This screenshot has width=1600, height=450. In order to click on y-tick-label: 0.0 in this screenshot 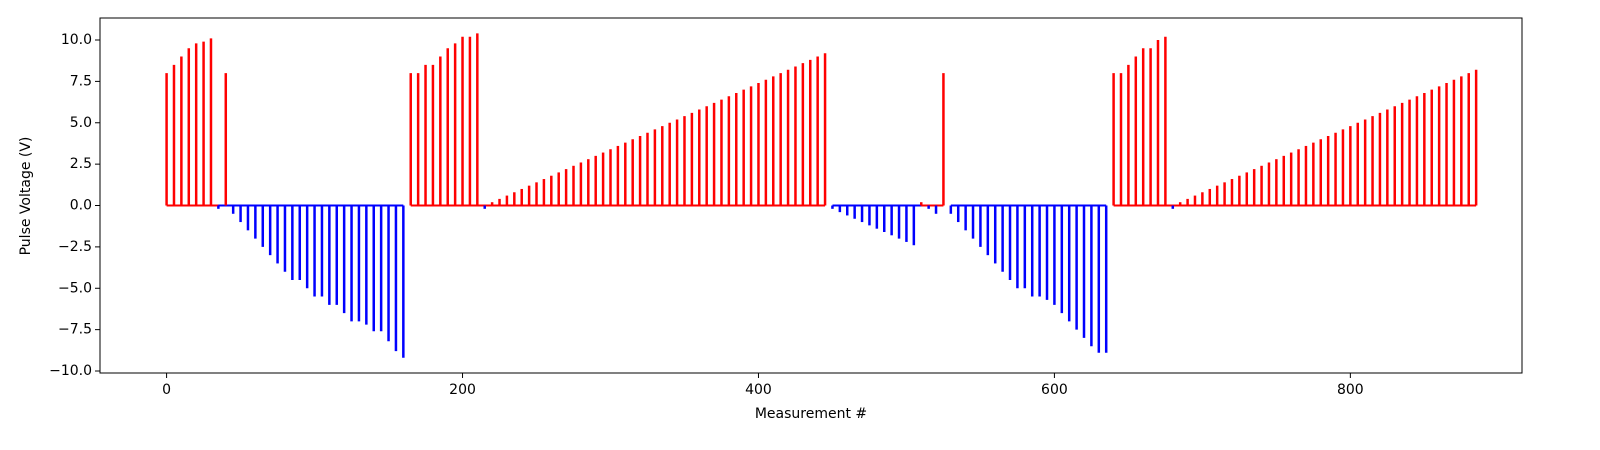, I will do `click(81, 206)`.